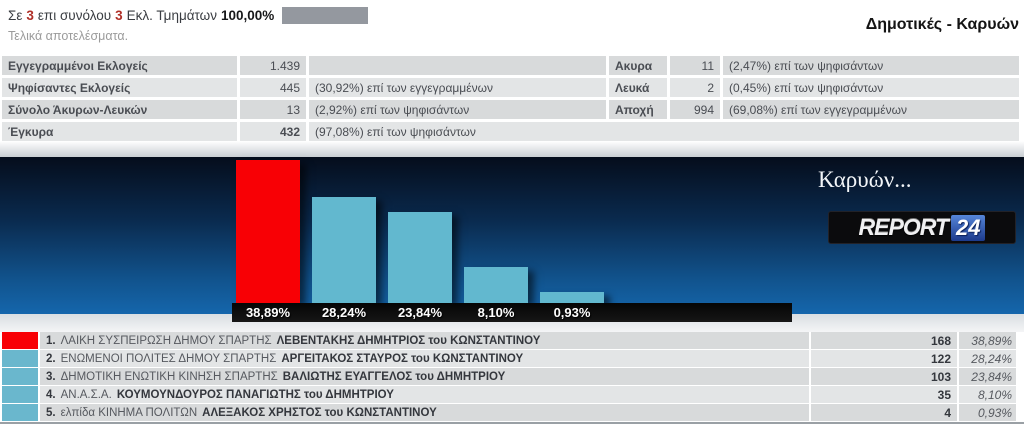 The width and height of the screenshot is (1024, 426). Describe the element at coordinates (255, 394) in the screenshot. I see `candidate-name: ΚΟΥΜΟΥΝΔΟΥΡΟΣ ΠΑΝΑΓΙΩΤΗΣ του ΔΗΜΗΤΡΙΟΥ` at that location.